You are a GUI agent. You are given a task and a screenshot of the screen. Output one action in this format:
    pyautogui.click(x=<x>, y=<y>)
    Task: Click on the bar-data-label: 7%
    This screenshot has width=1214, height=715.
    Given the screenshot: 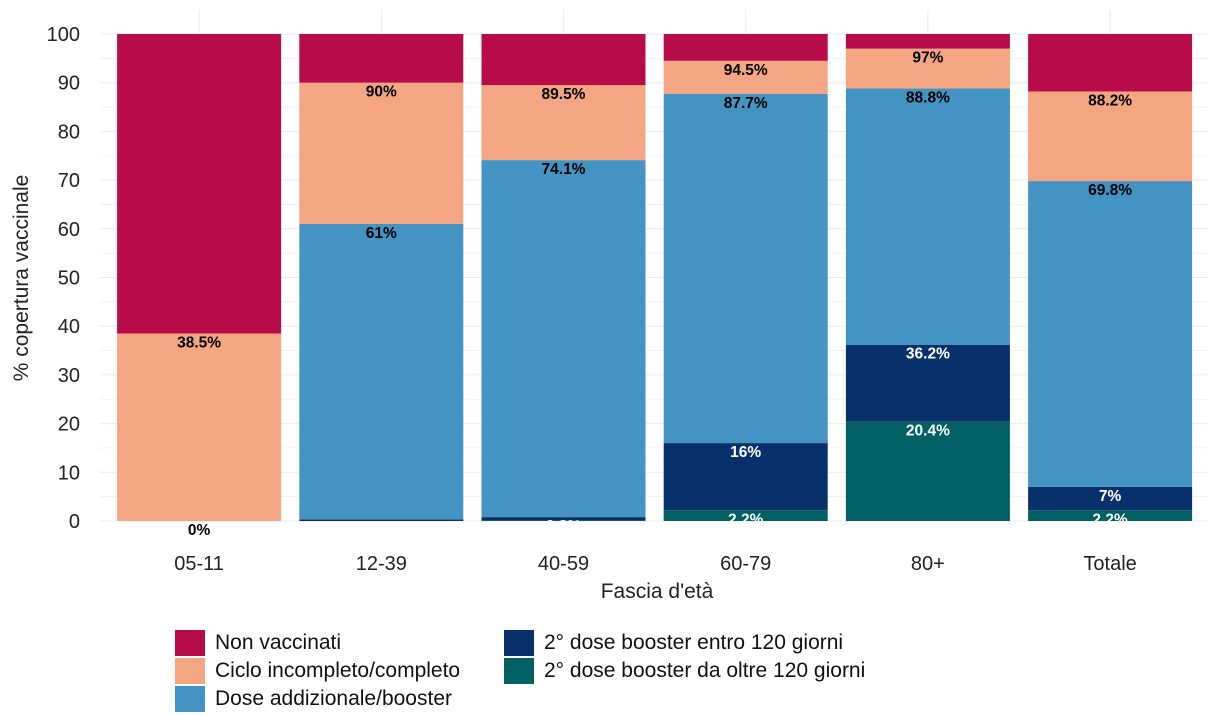 What is the action you would take?
    pyautogui.click(x=1110, y=496)
    